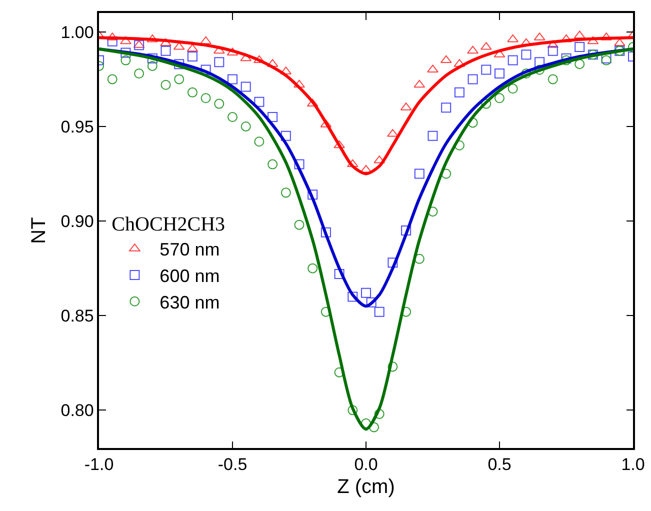 The image size is (651, 511). I want to click on x-tick-label: -0.5, so click(233, 464).